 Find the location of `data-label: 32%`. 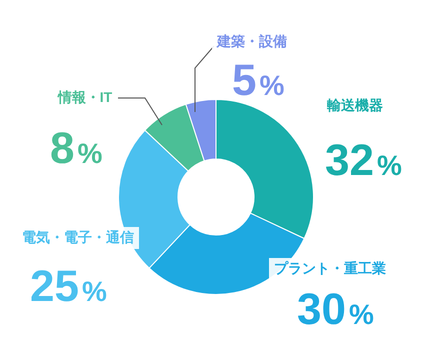

data-label: 32% is located at coordinates (363, 160).